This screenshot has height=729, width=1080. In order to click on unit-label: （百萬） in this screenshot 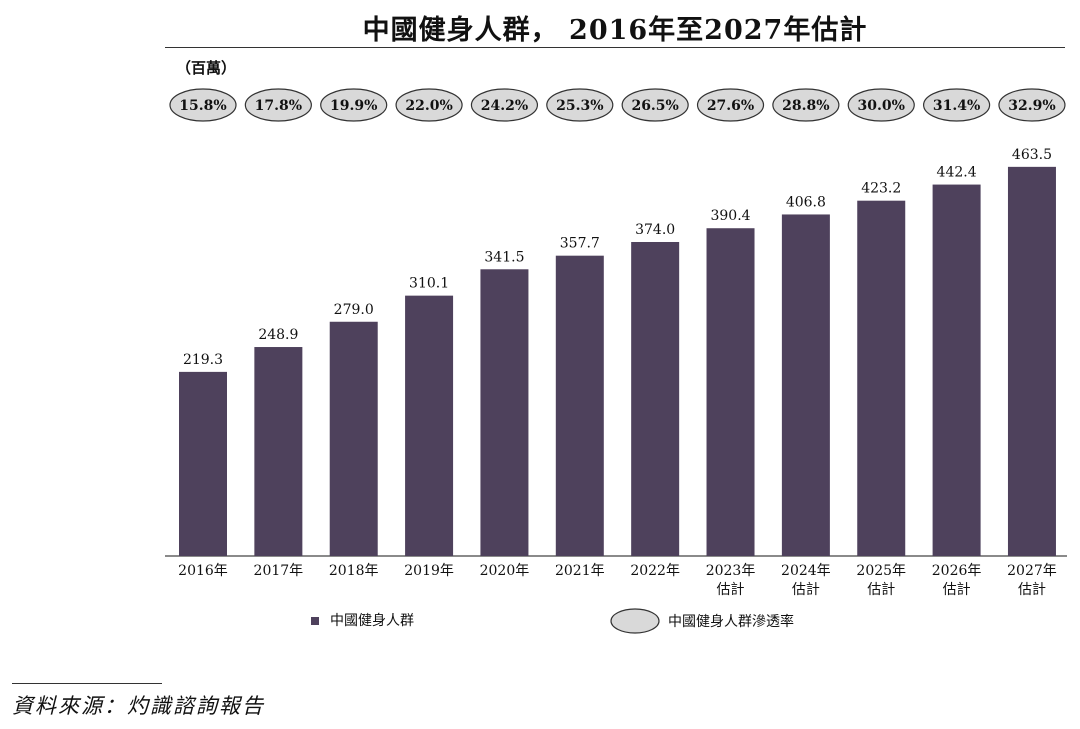, I will do `click(206, 68)`.